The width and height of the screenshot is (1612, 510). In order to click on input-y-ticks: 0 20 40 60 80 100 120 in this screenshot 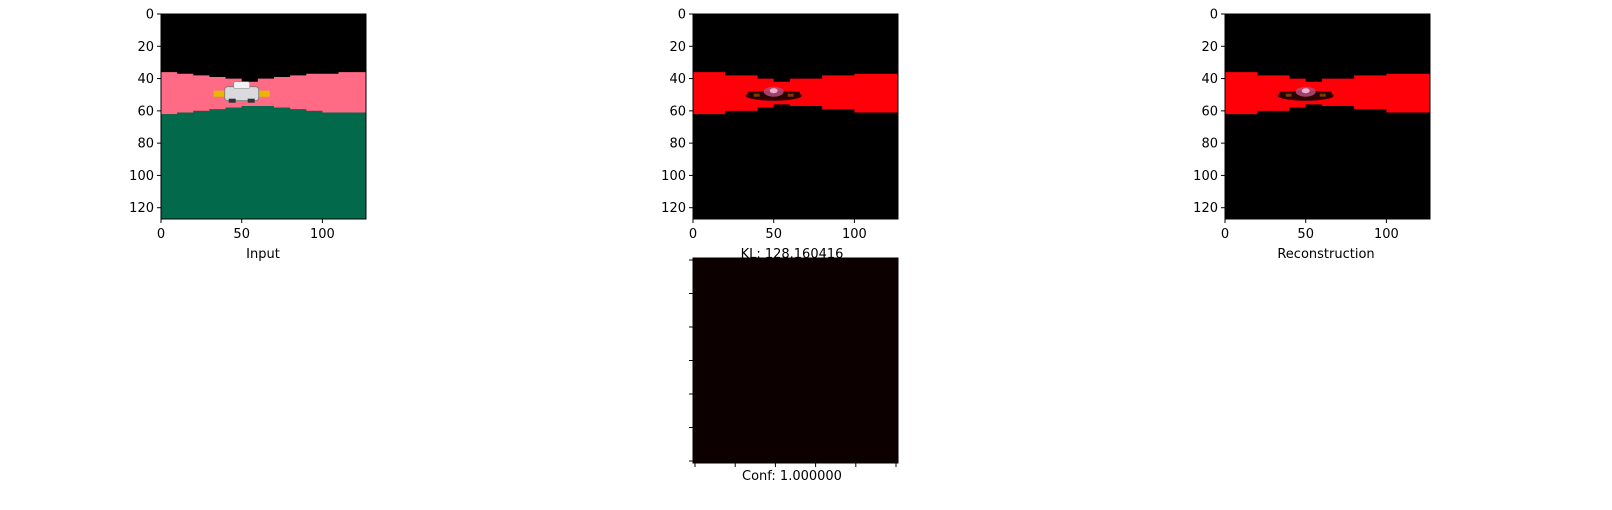, I will do `click(145, 112)`.